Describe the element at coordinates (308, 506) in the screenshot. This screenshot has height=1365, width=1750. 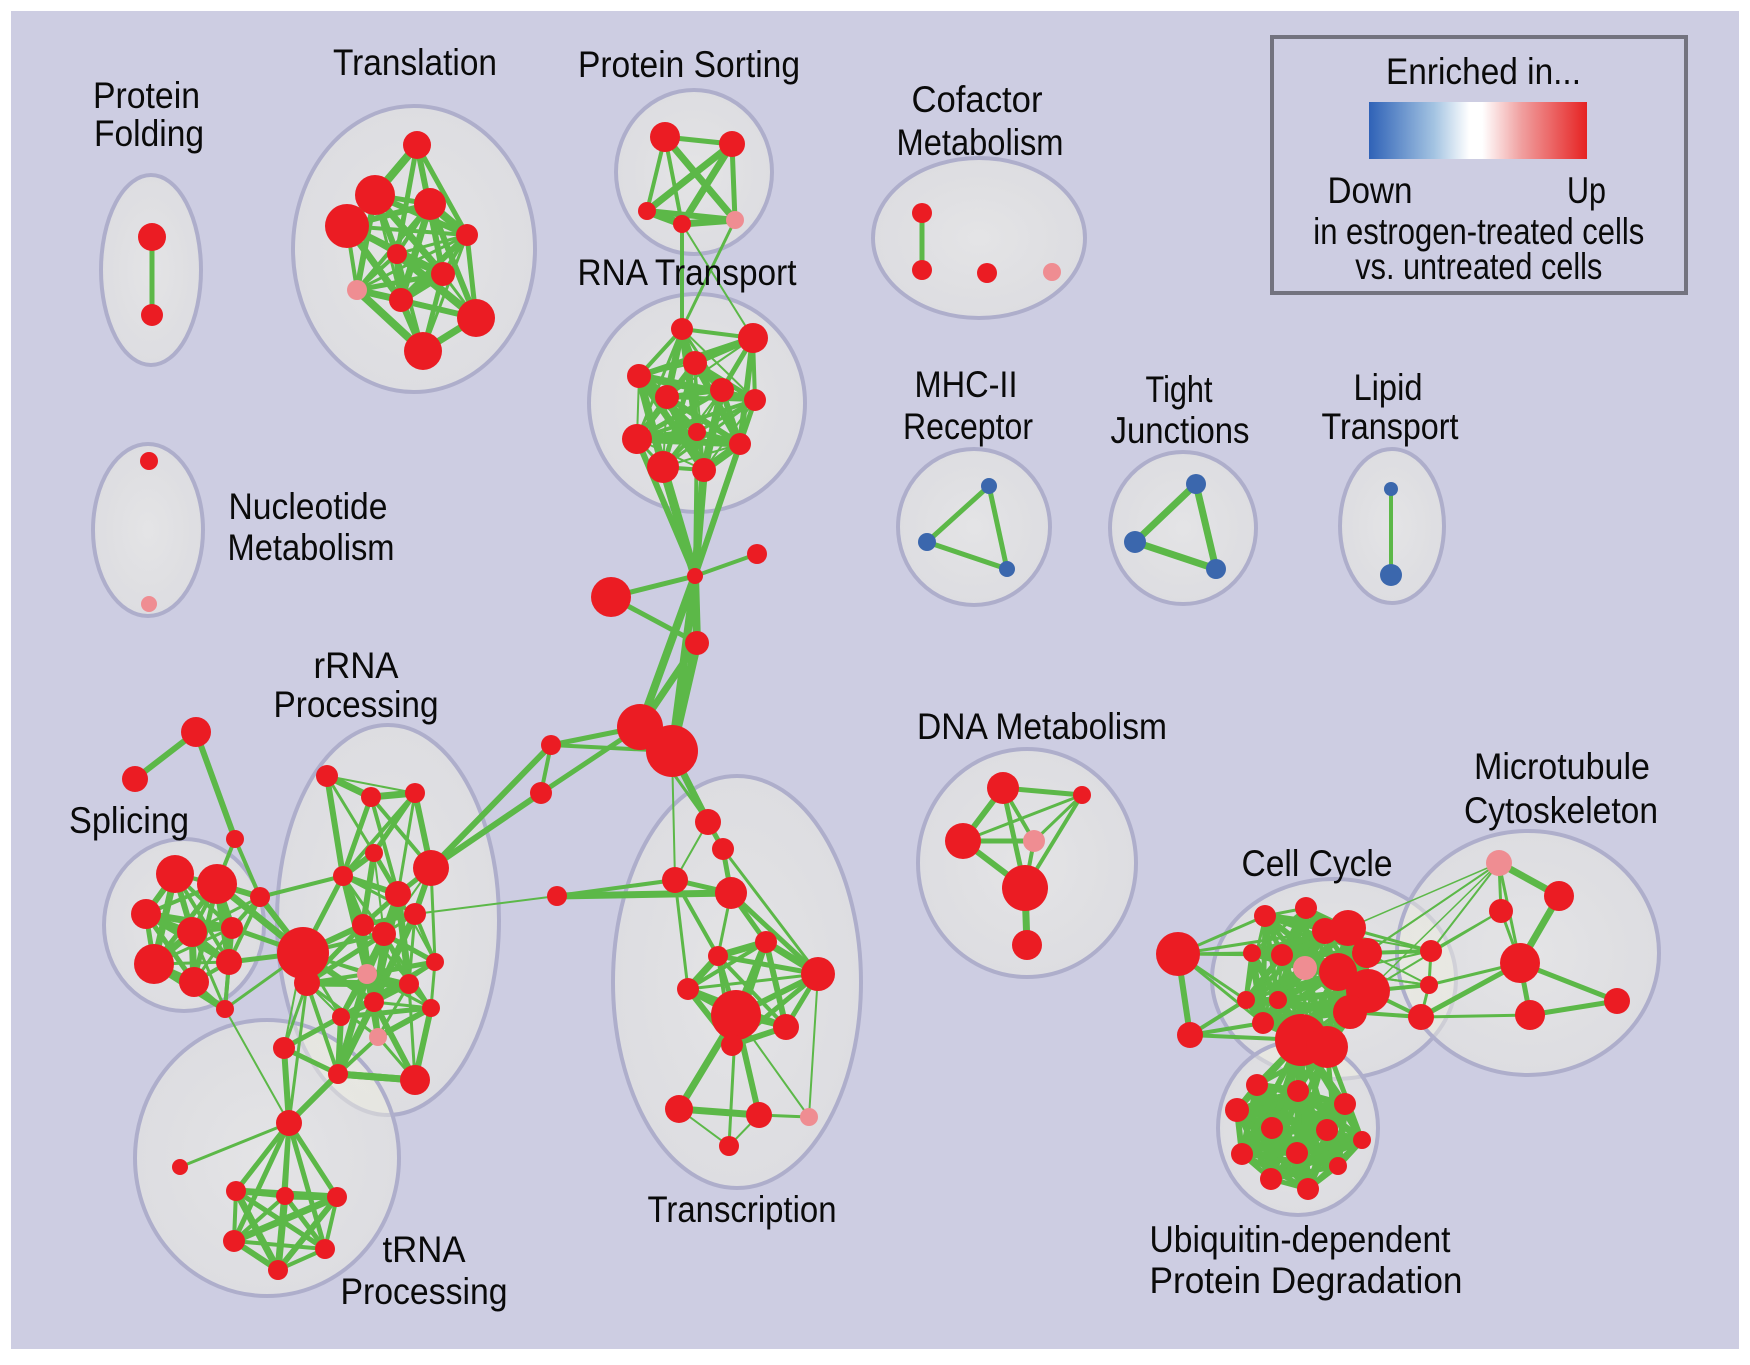
I see `svg-text: Nucleotide` at that location.